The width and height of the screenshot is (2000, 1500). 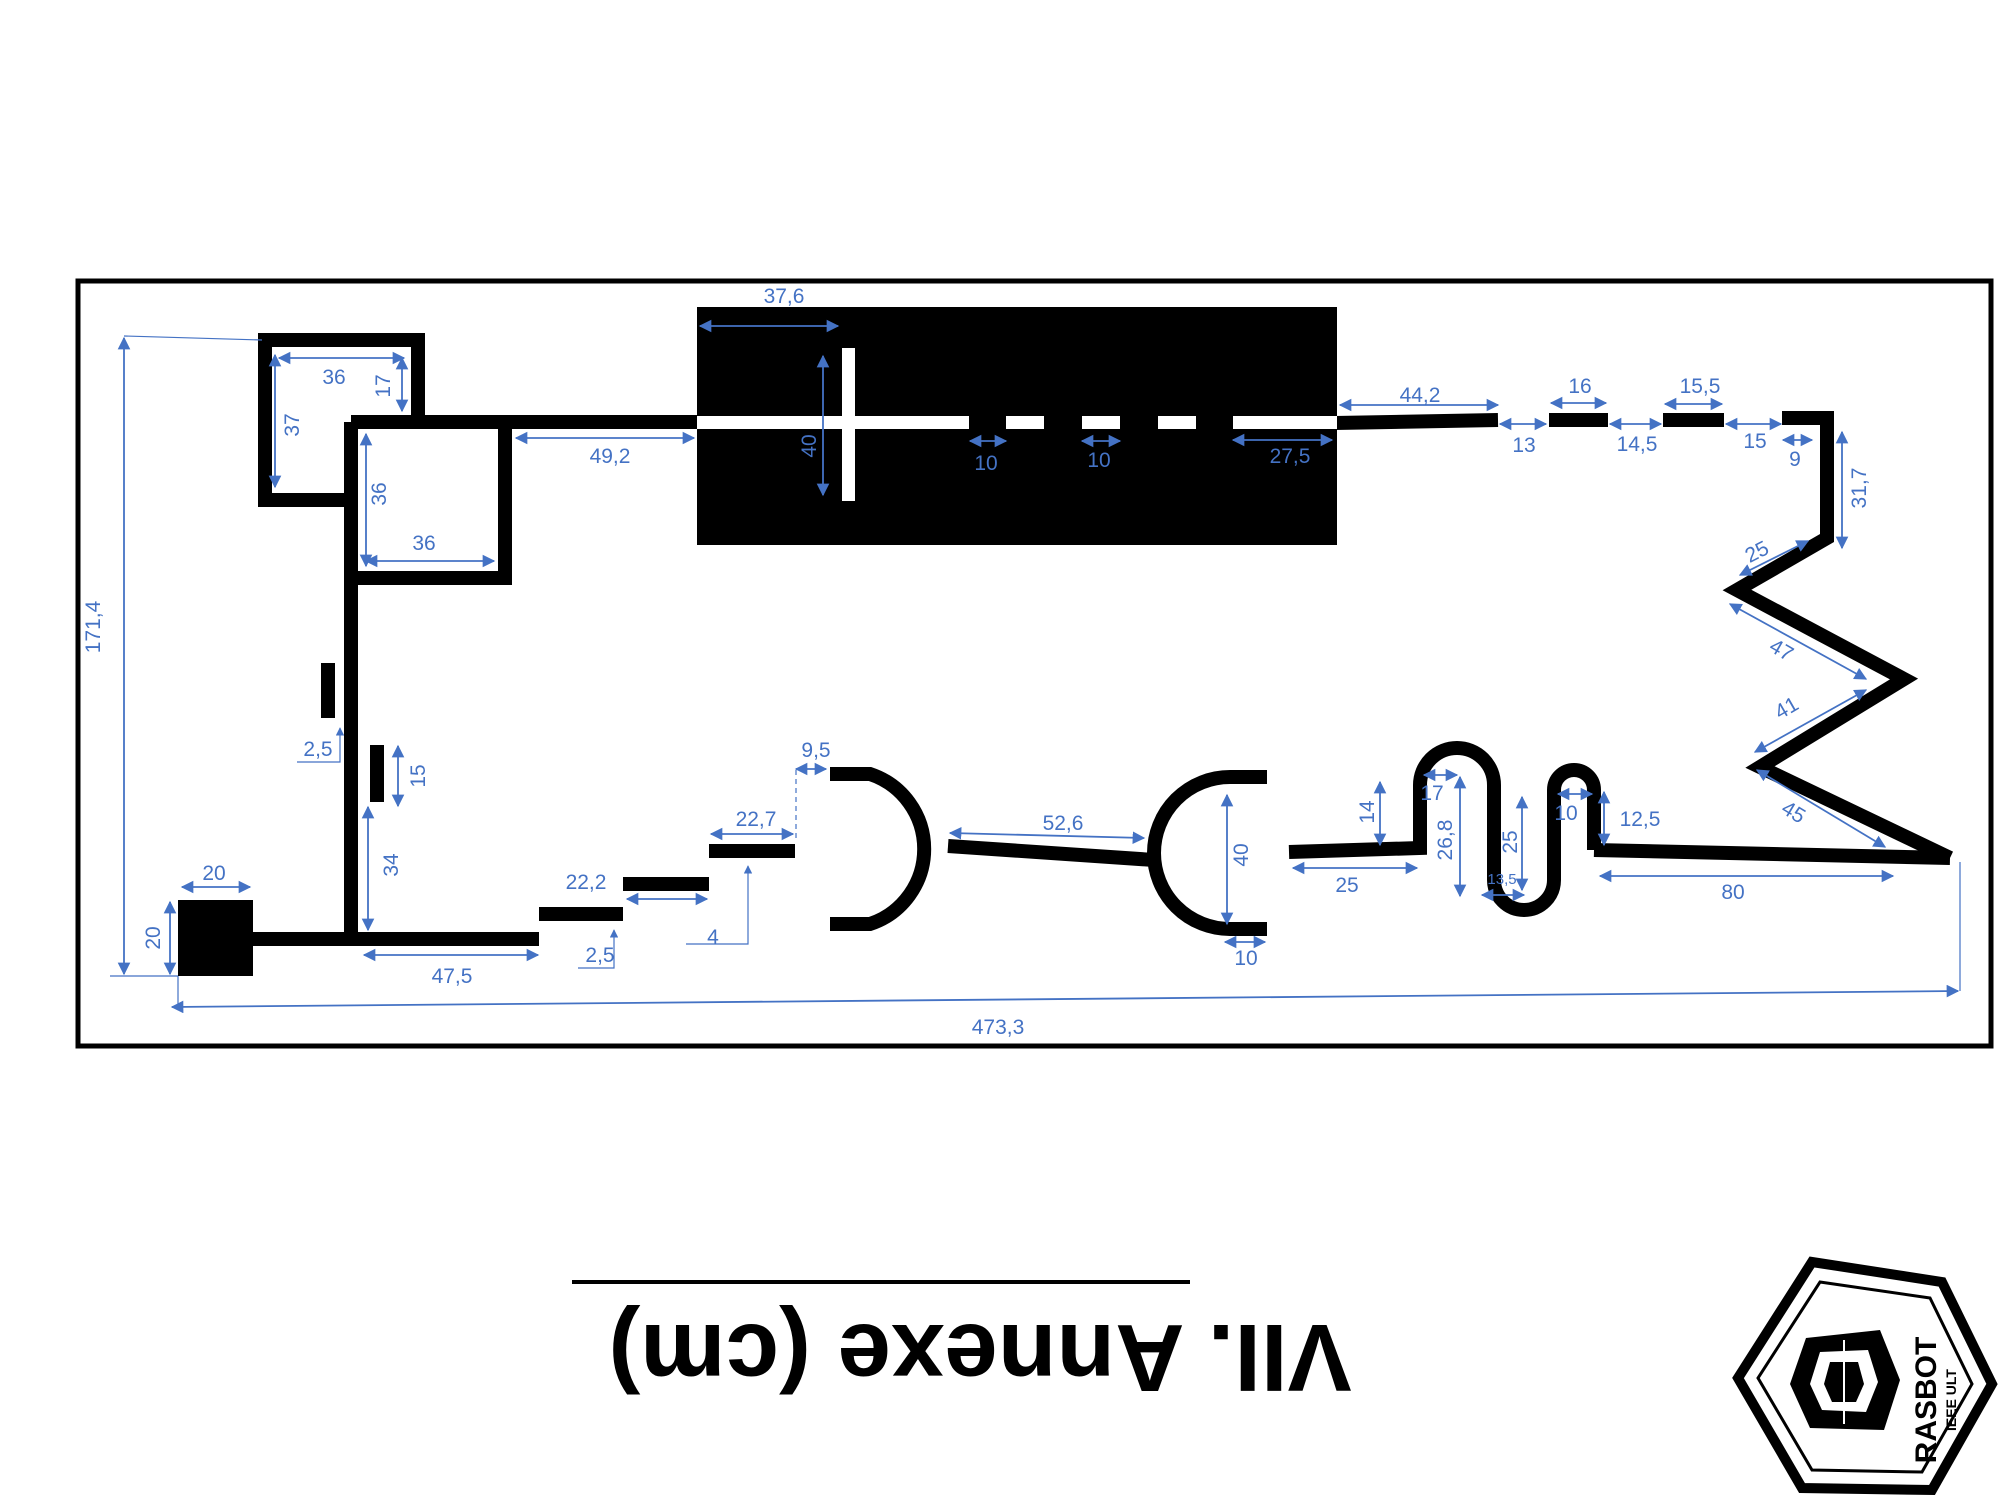 I want to click on dim-bracket-stub: 10, so click(x=1245, y=958).